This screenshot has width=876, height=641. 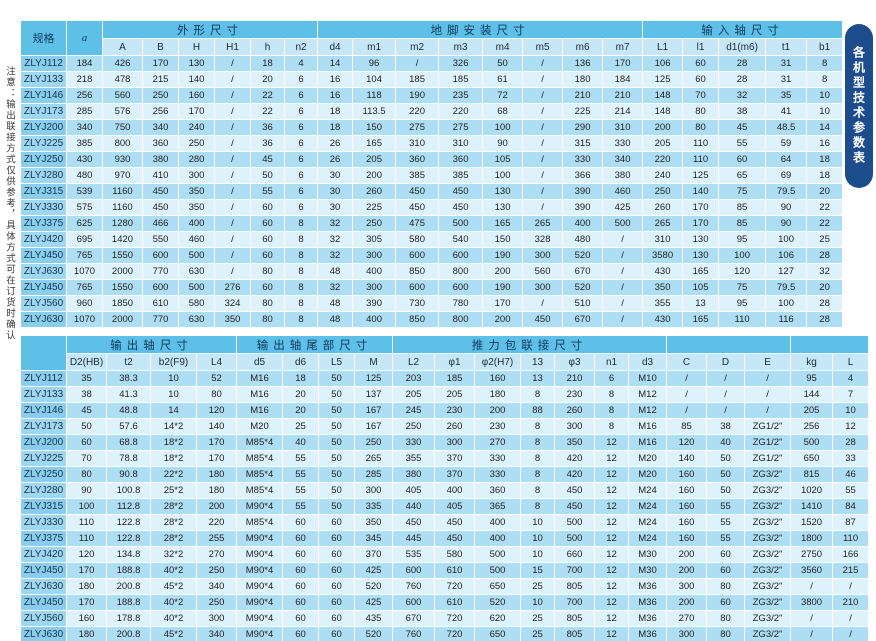 What do you see at coordinates (461, 143) in the screenshot?
I see `value-cell: 310` at bounding box center [461, 143].